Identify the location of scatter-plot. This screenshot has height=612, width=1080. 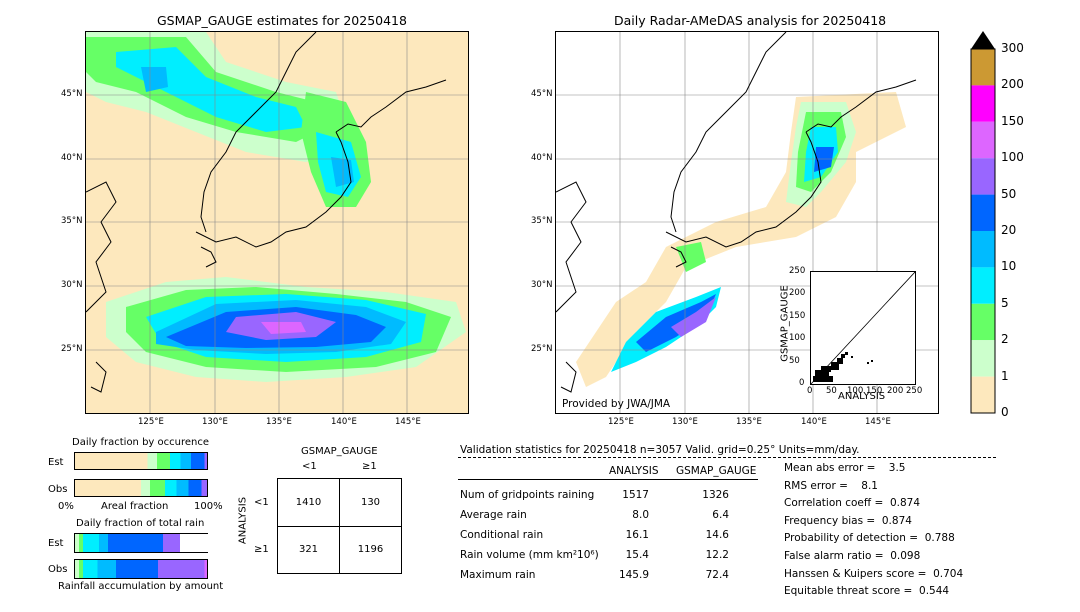
(863, 328).